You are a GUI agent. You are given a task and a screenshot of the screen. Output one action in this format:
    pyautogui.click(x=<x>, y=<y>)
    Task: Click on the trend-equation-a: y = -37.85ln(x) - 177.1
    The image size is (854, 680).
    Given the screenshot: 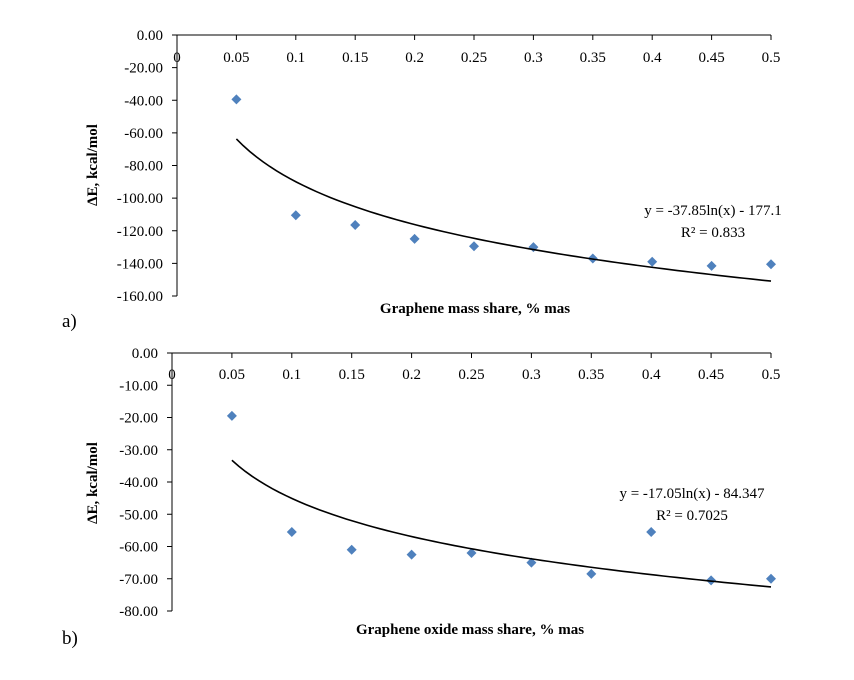 What is the action you would take?
    pyautogui.click(x=713, y=211)
    